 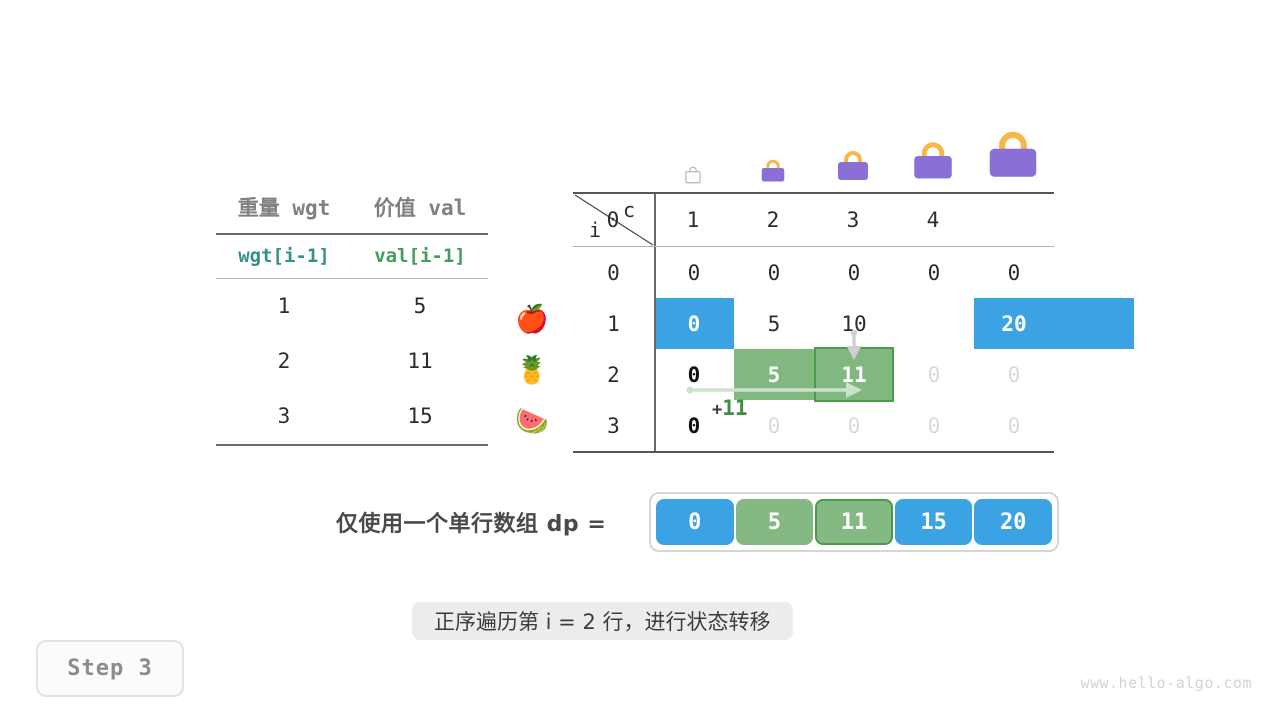 I want to click on wv-wgt-3: 3, so click(x=284, y=416).